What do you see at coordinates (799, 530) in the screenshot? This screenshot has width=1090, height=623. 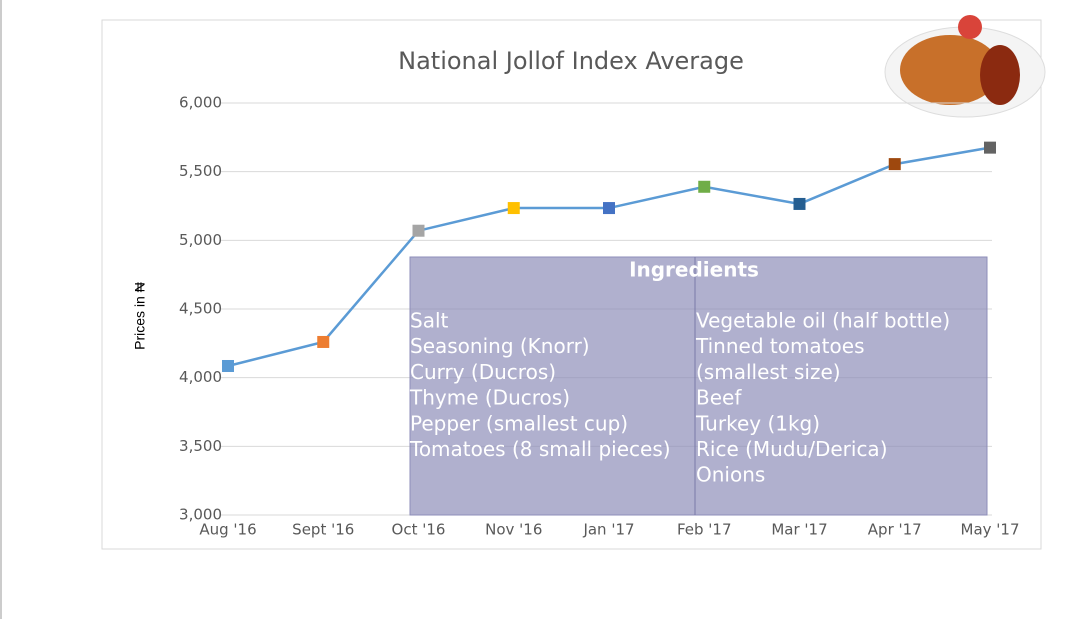 I see `x-tick-label: Mar '17` at bounding box center [799, 530].